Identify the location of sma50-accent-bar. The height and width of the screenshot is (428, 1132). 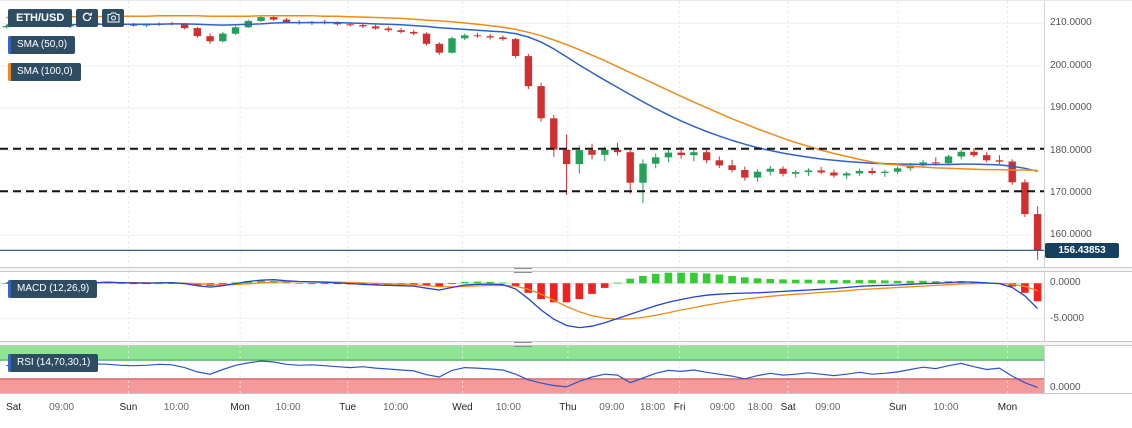
(9, 45).